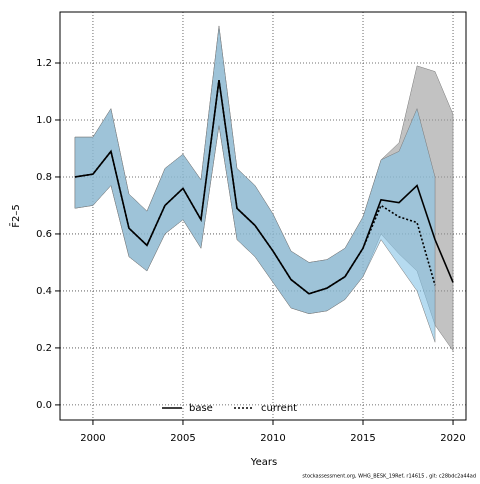  Describe the element at coordinates (452, 438) in the screenshot. I see `x-tick-label: 2020` at that location.